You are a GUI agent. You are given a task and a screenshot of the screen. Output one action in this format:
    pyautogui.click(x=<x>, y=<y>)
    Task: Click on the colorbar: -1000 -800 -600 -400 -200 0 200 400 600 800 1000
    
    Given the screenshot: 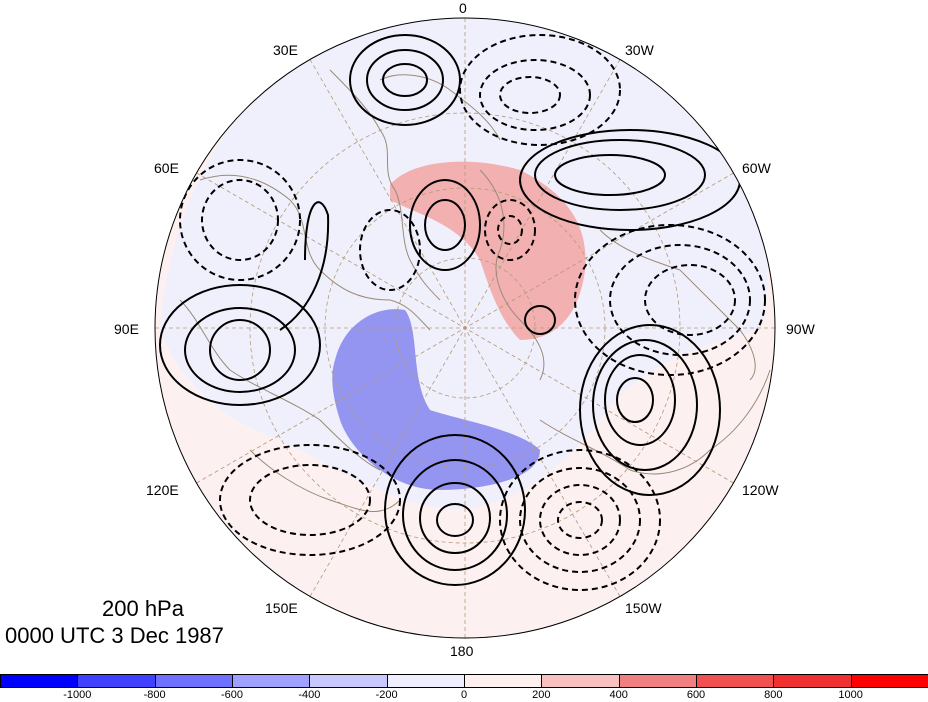 What is the action you would take?
    pyautogui.click(x=464, y=688)
    